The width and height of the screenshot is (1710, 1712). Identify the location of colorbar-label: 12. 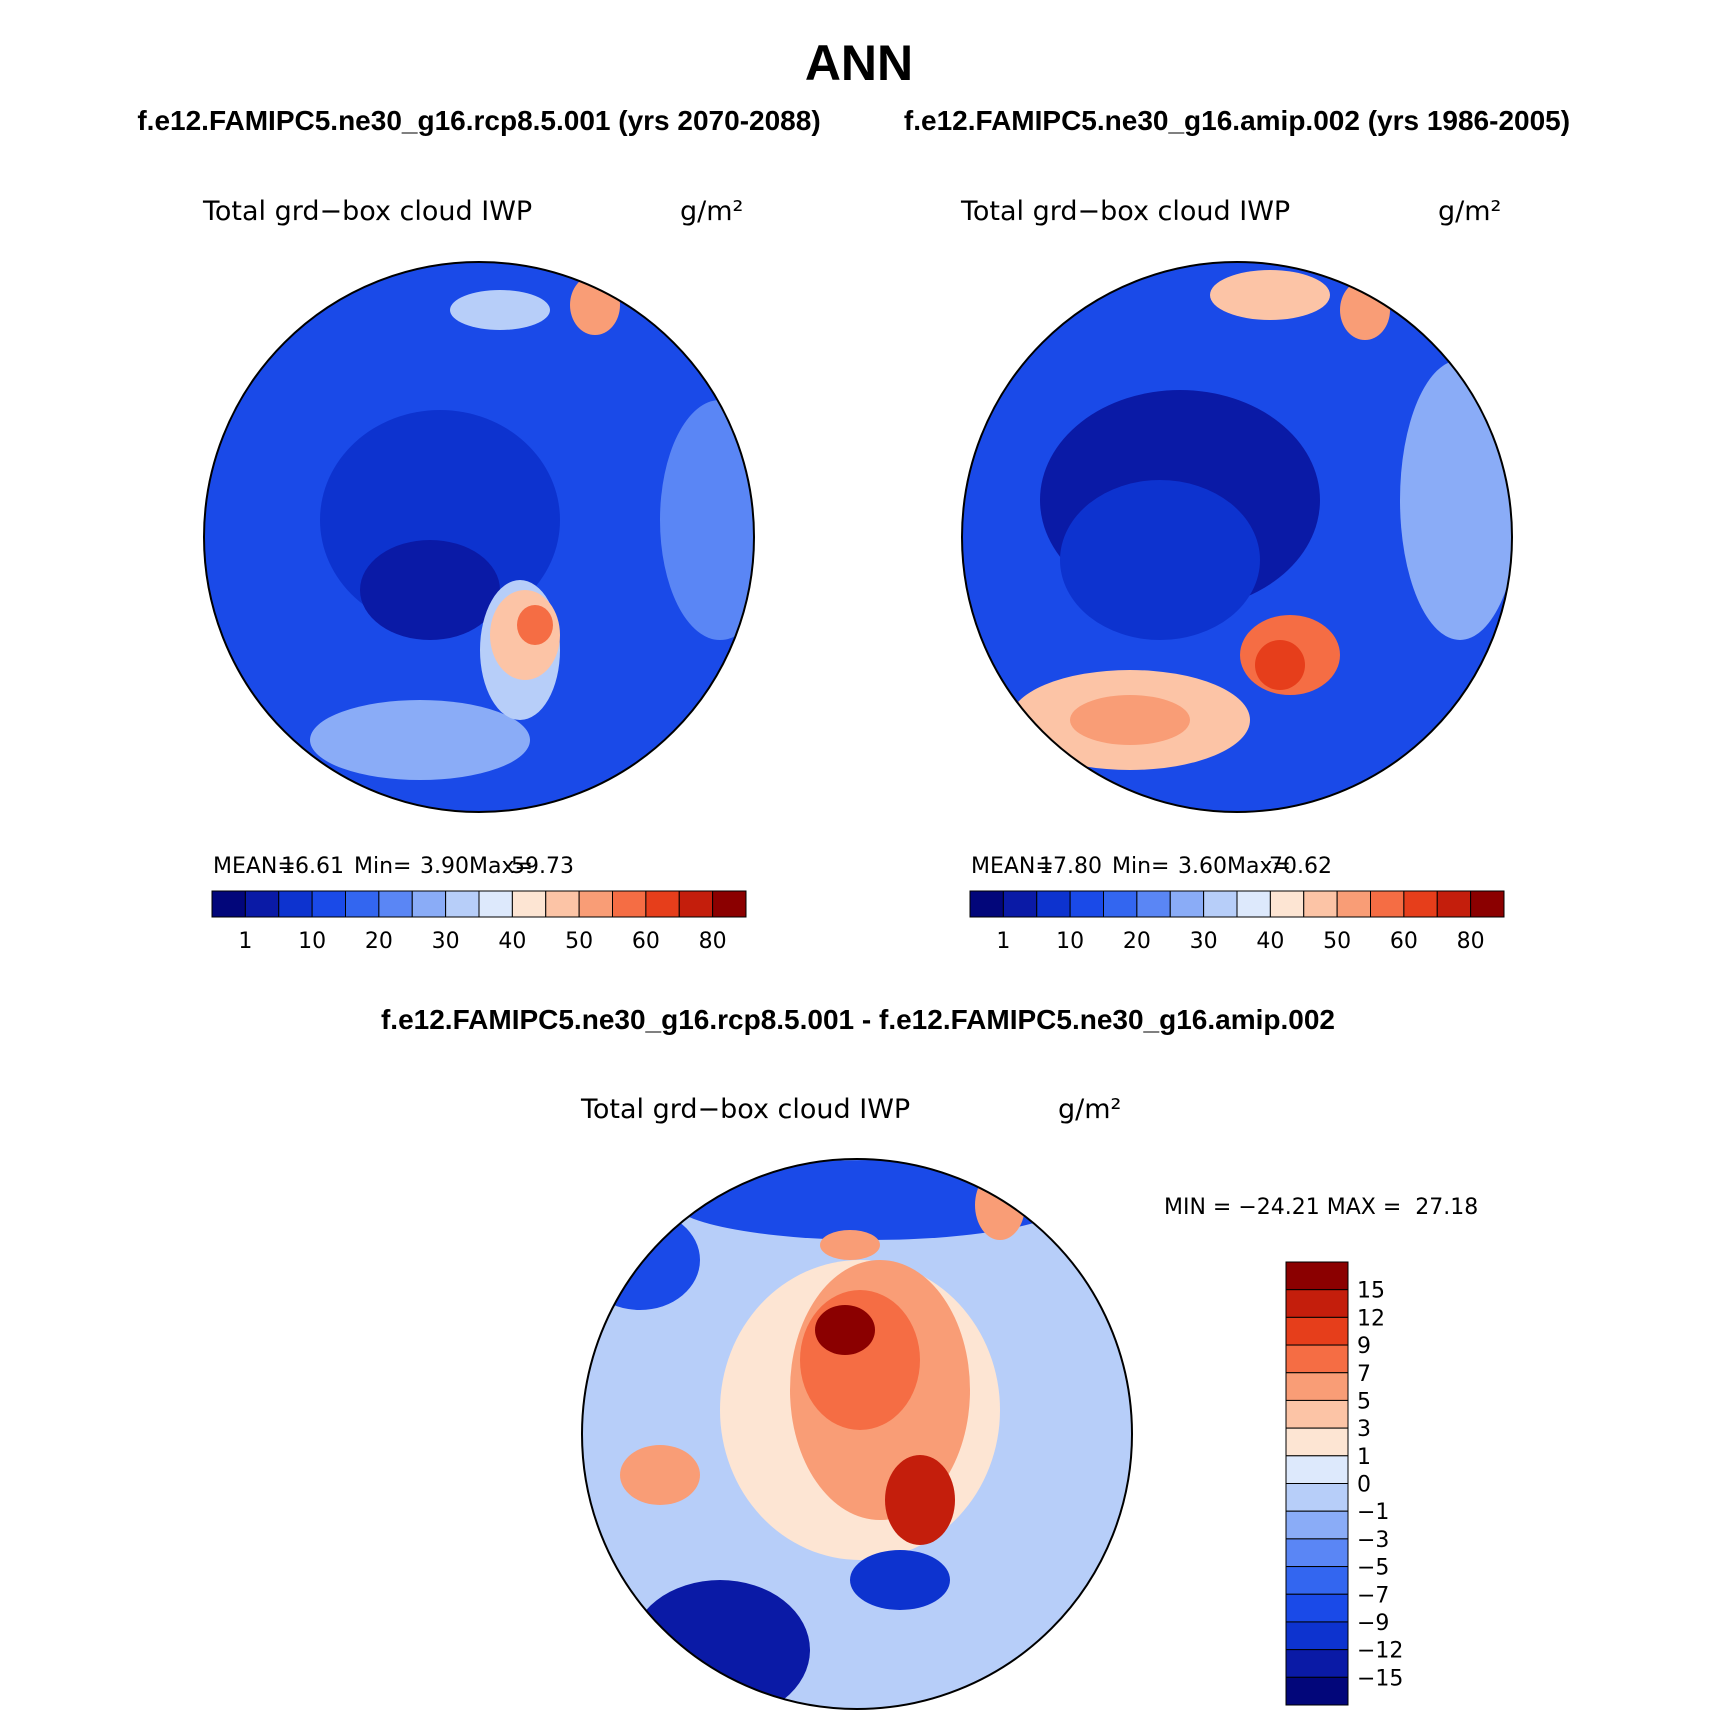
(1371, 1318).